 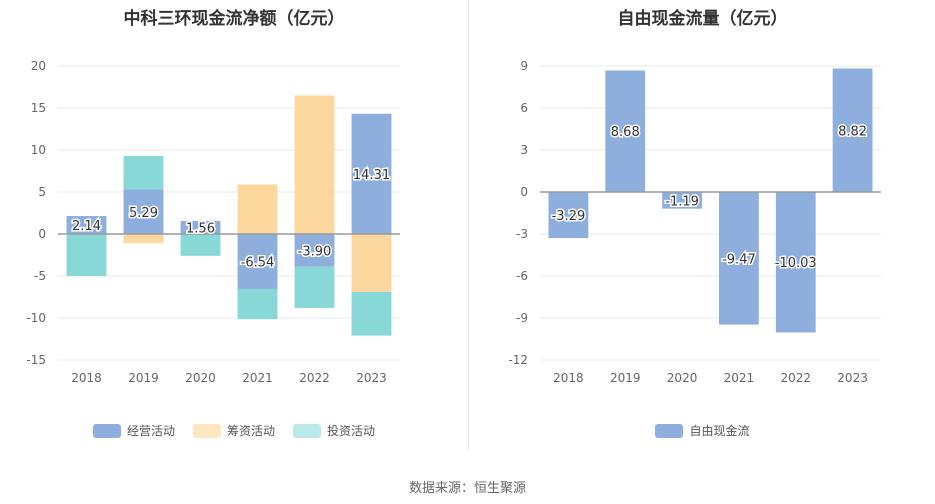 I want to click on y-tick-label: -5, so click(x=40, y=276).